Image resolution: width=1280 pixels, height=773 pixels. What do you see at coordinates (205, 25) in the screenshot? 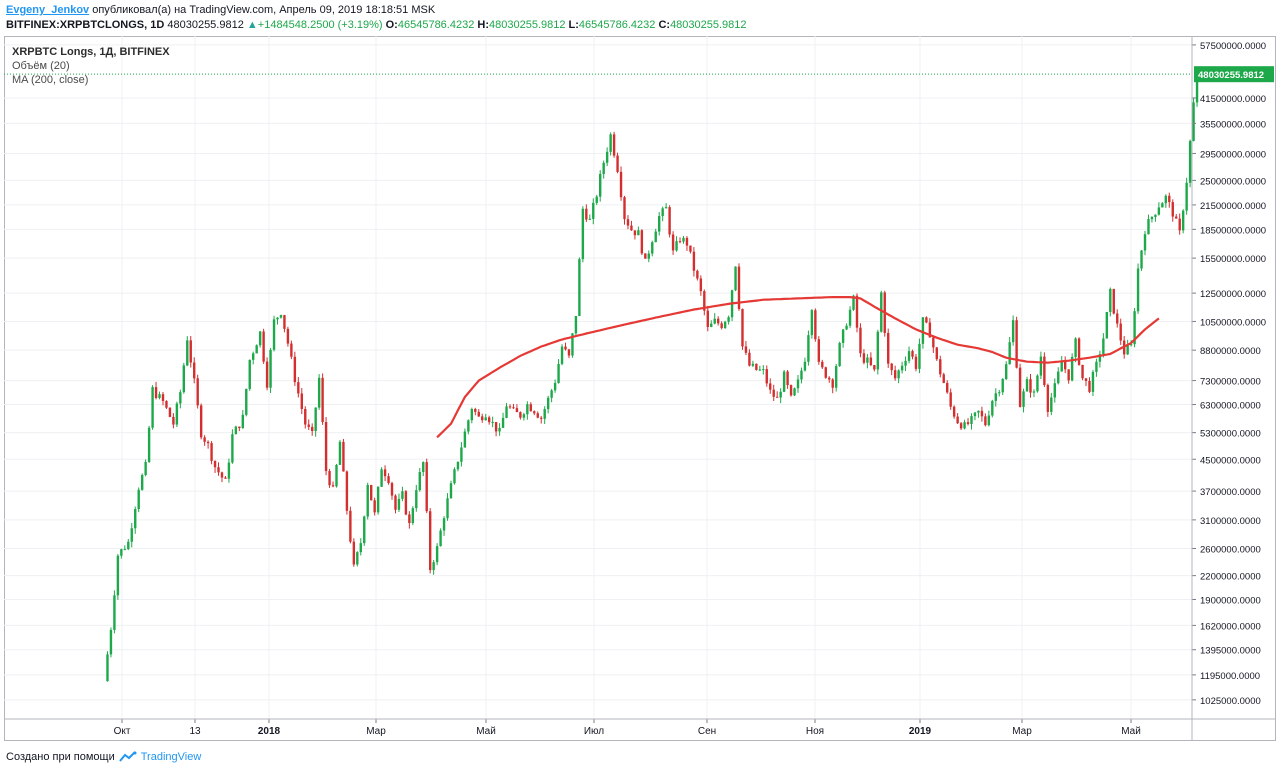
I see `last-price: 48030255.9812` at bounding box center [205, 25].